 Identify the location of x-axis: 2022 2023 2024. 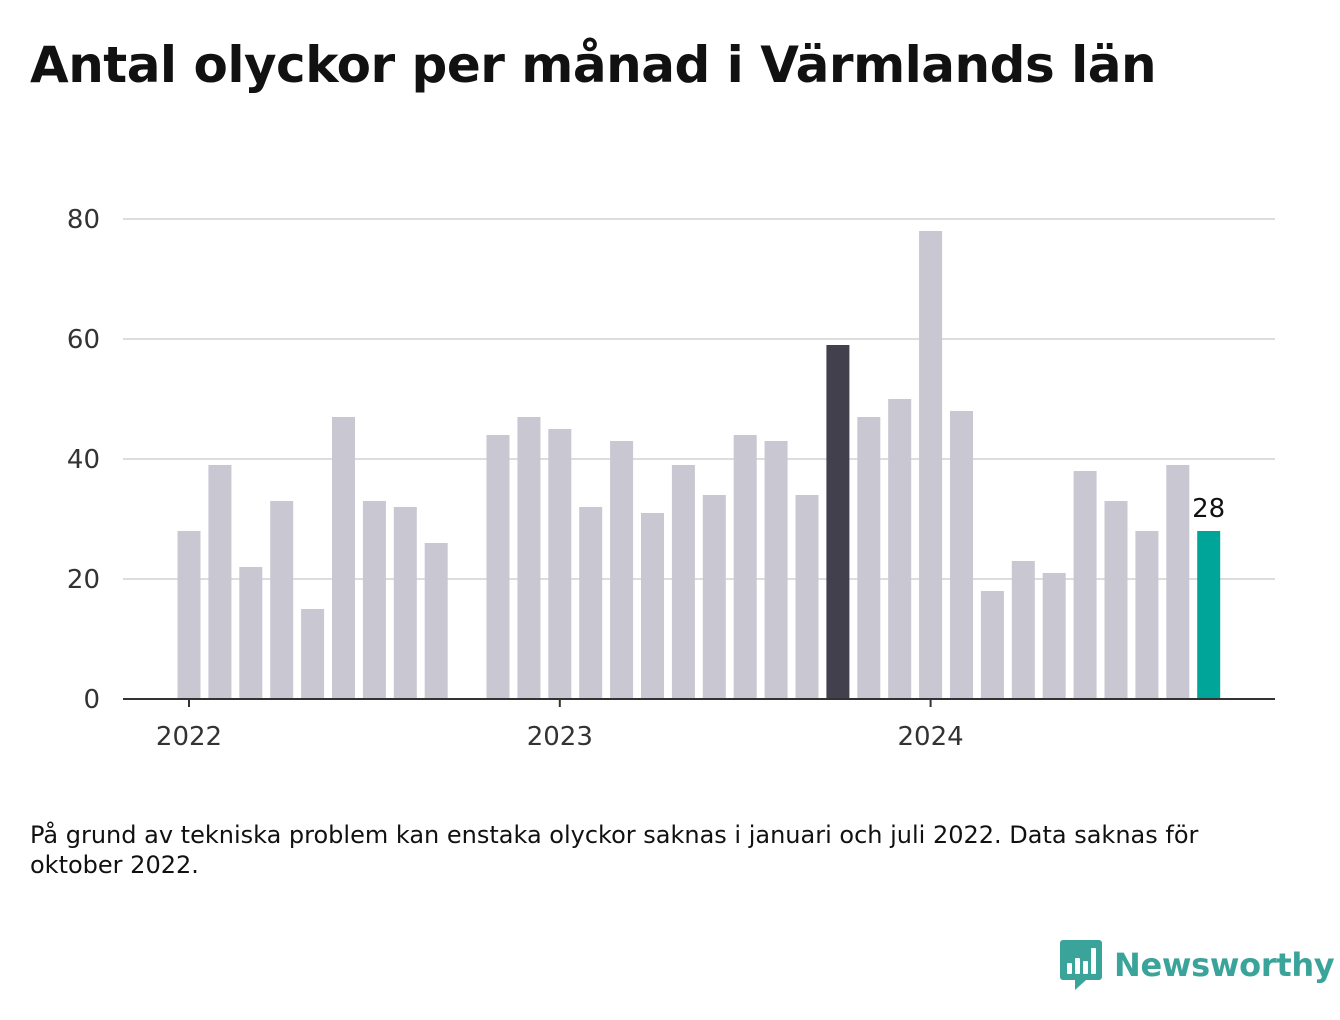
(699, 725).